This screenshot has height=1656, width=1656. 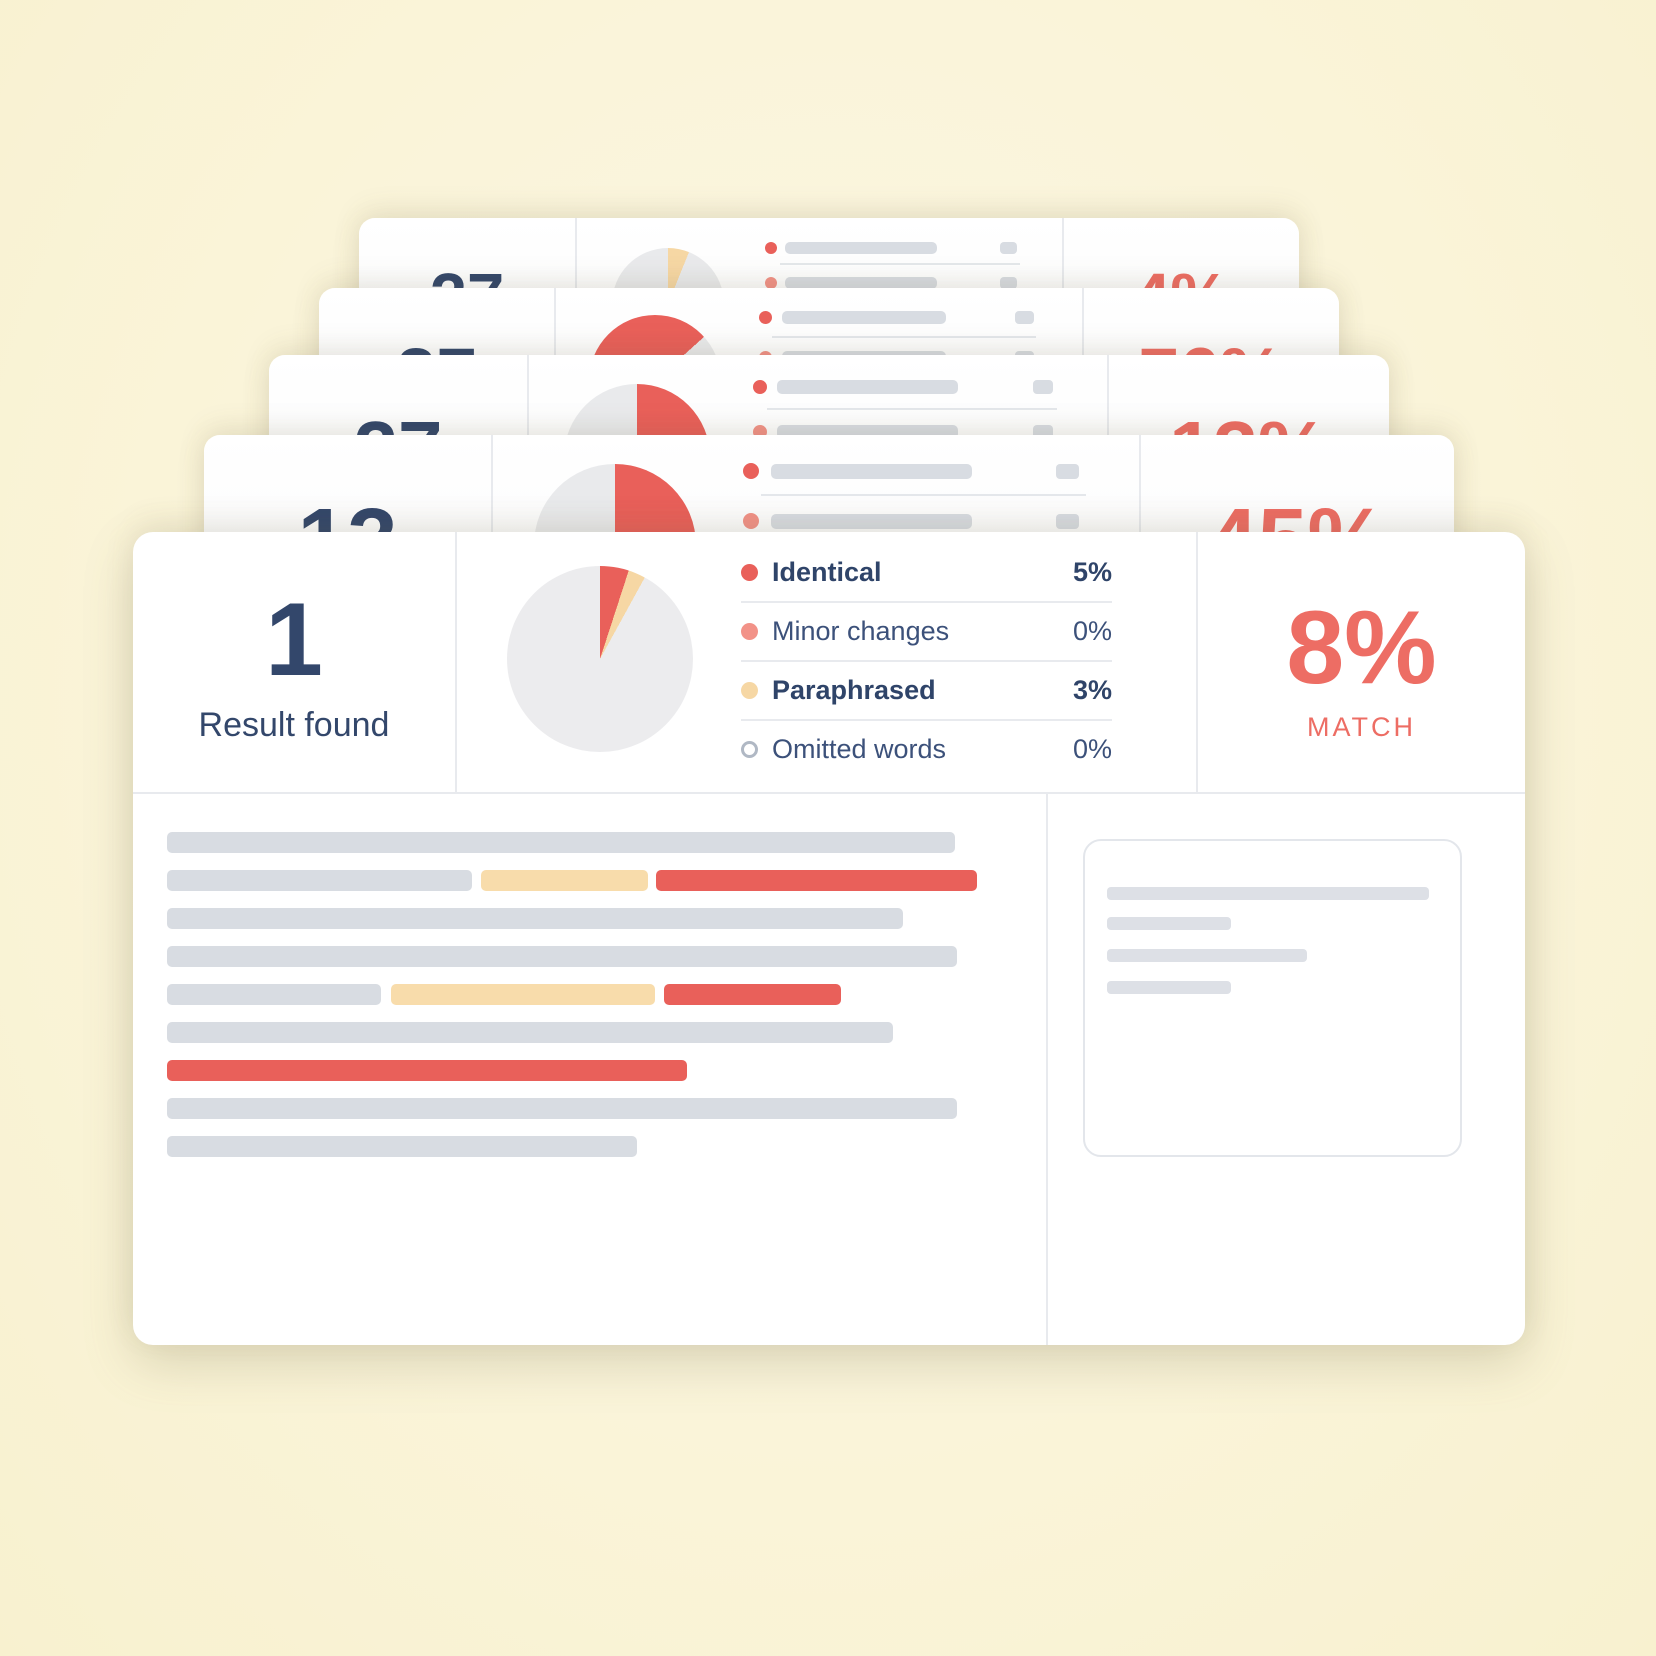 What do you see at coordinates (749, 749) in the screenshot?
I see `omitted-words-dot-icon` at bounding box center [749, 749].